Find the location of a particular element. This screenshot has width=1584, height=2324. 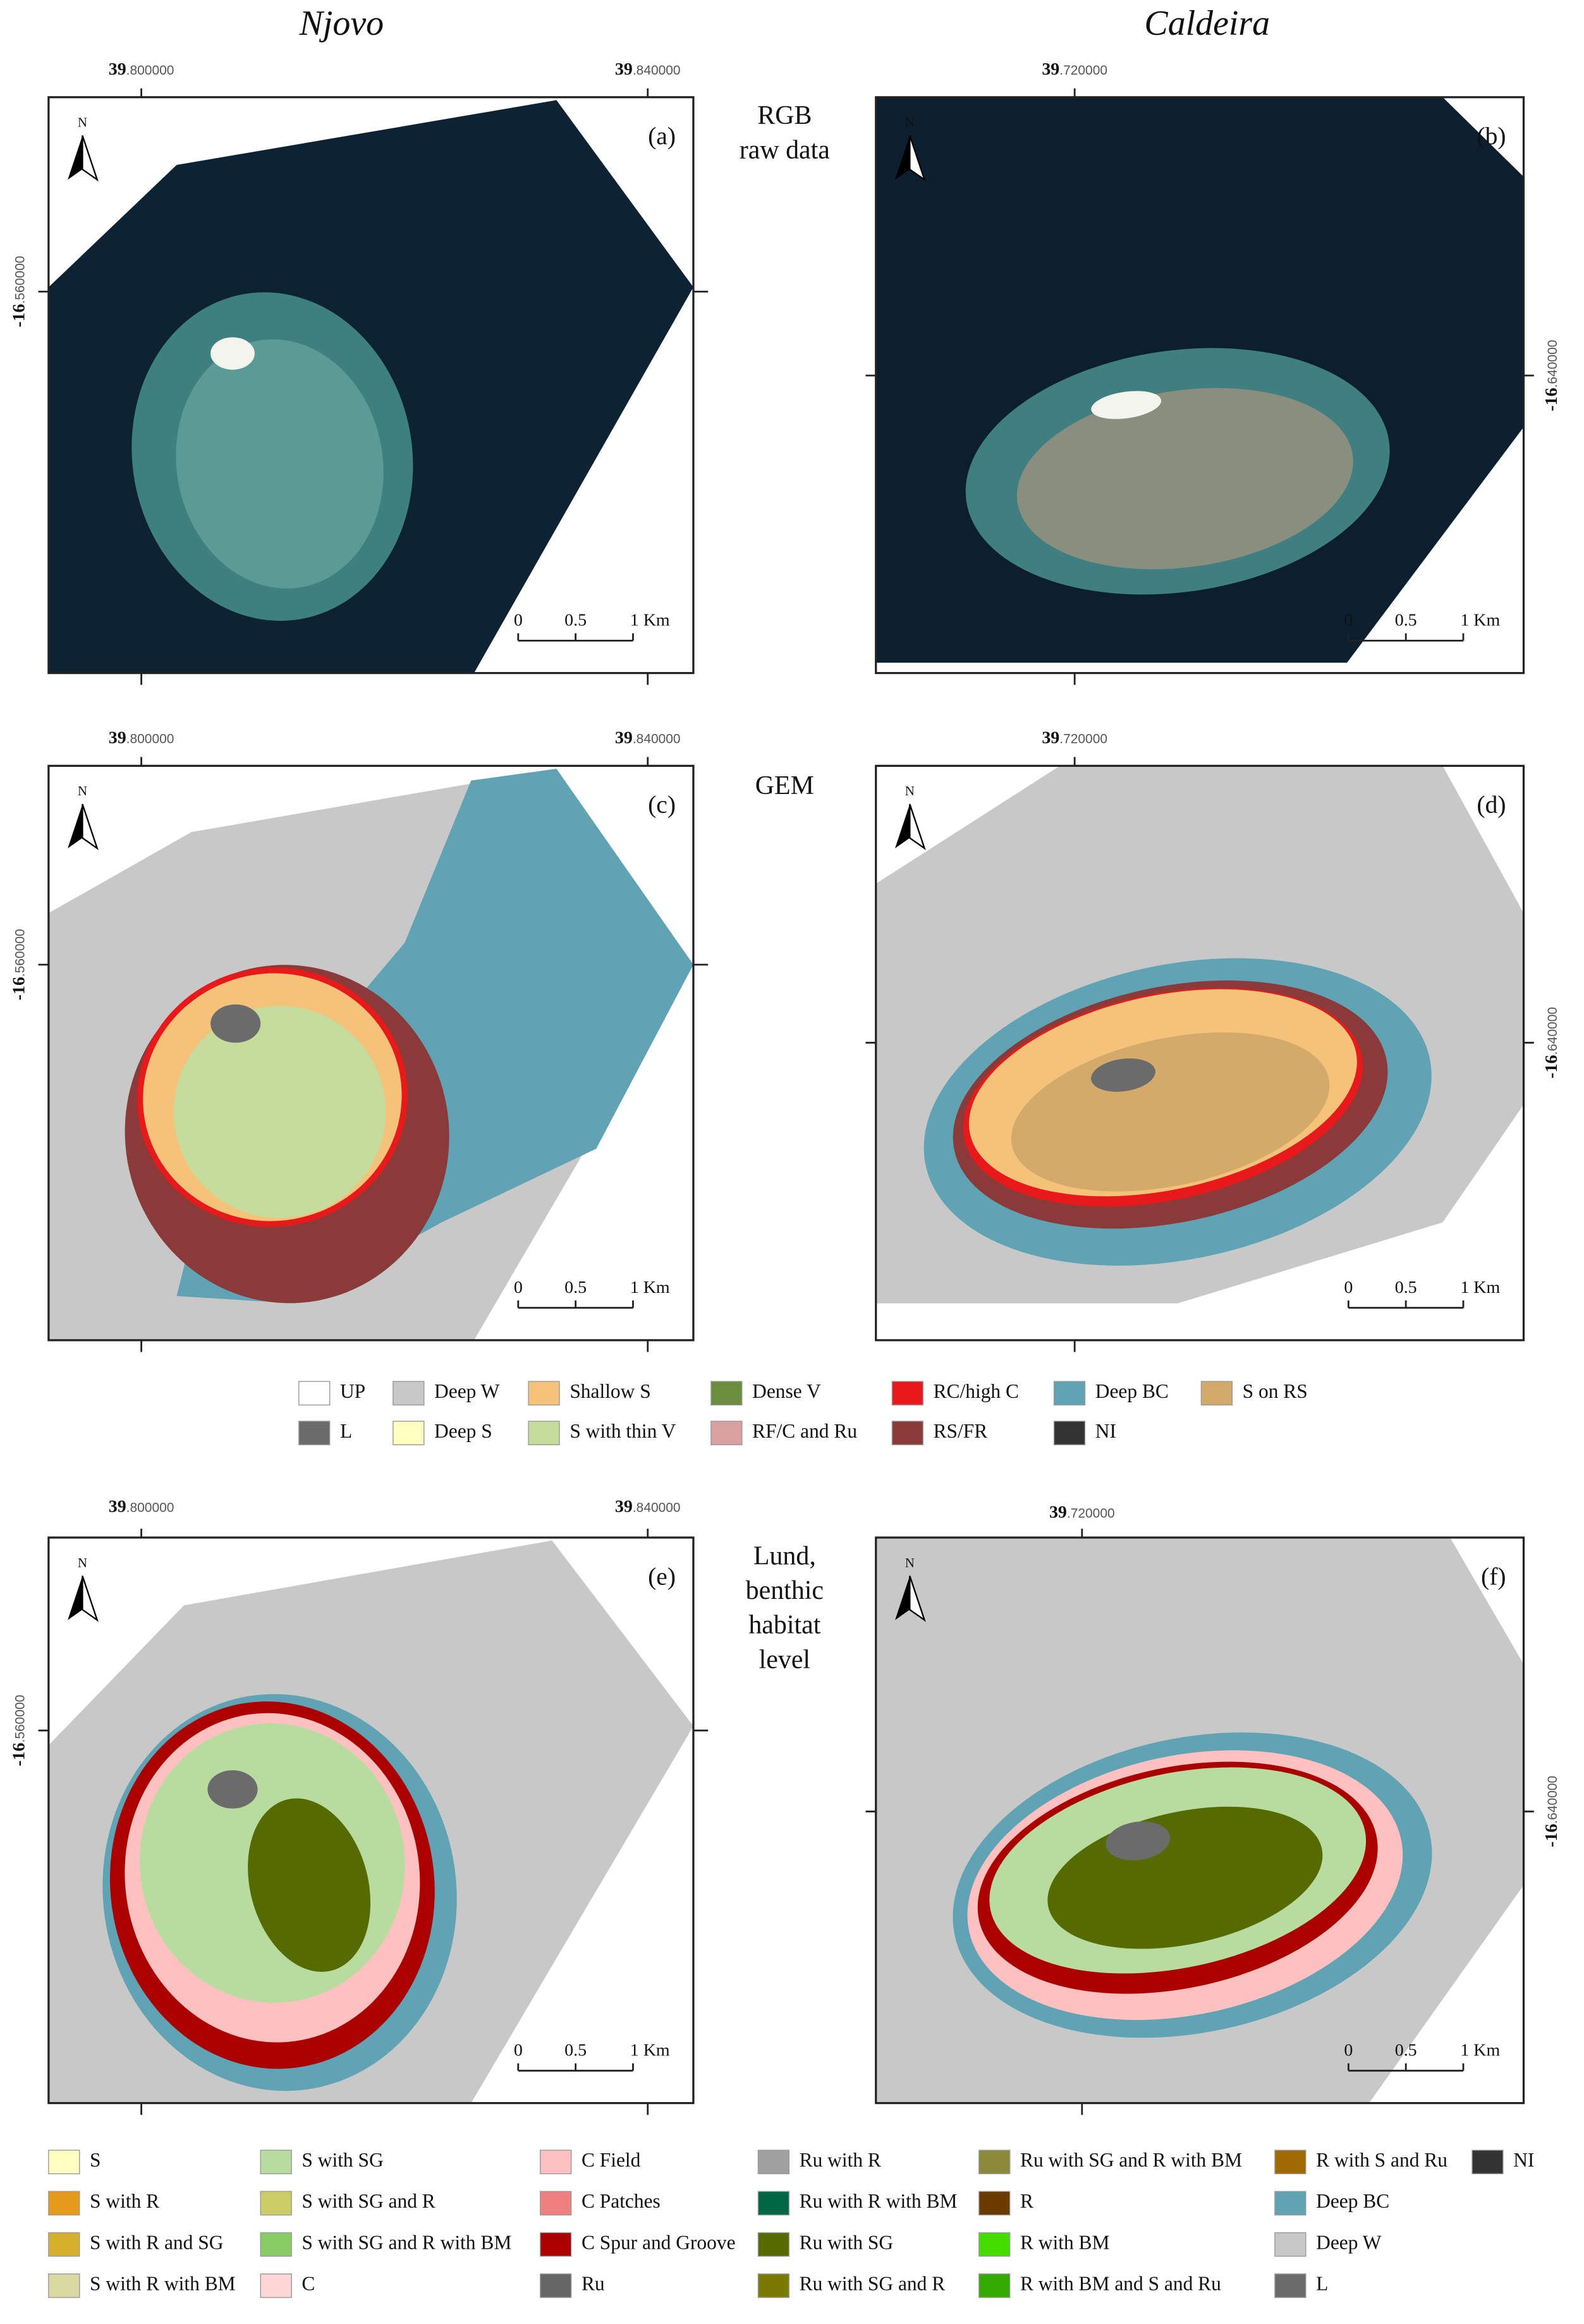

legend-label: S with R is located at coordinates (124, 2201).